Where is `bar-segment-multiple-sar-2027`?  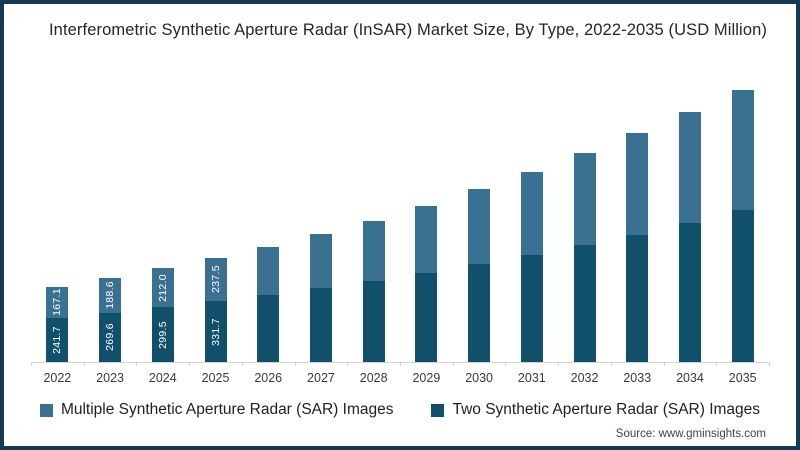
bar-segment-multiple-sar-2027 is located at coordinates (320, 261).